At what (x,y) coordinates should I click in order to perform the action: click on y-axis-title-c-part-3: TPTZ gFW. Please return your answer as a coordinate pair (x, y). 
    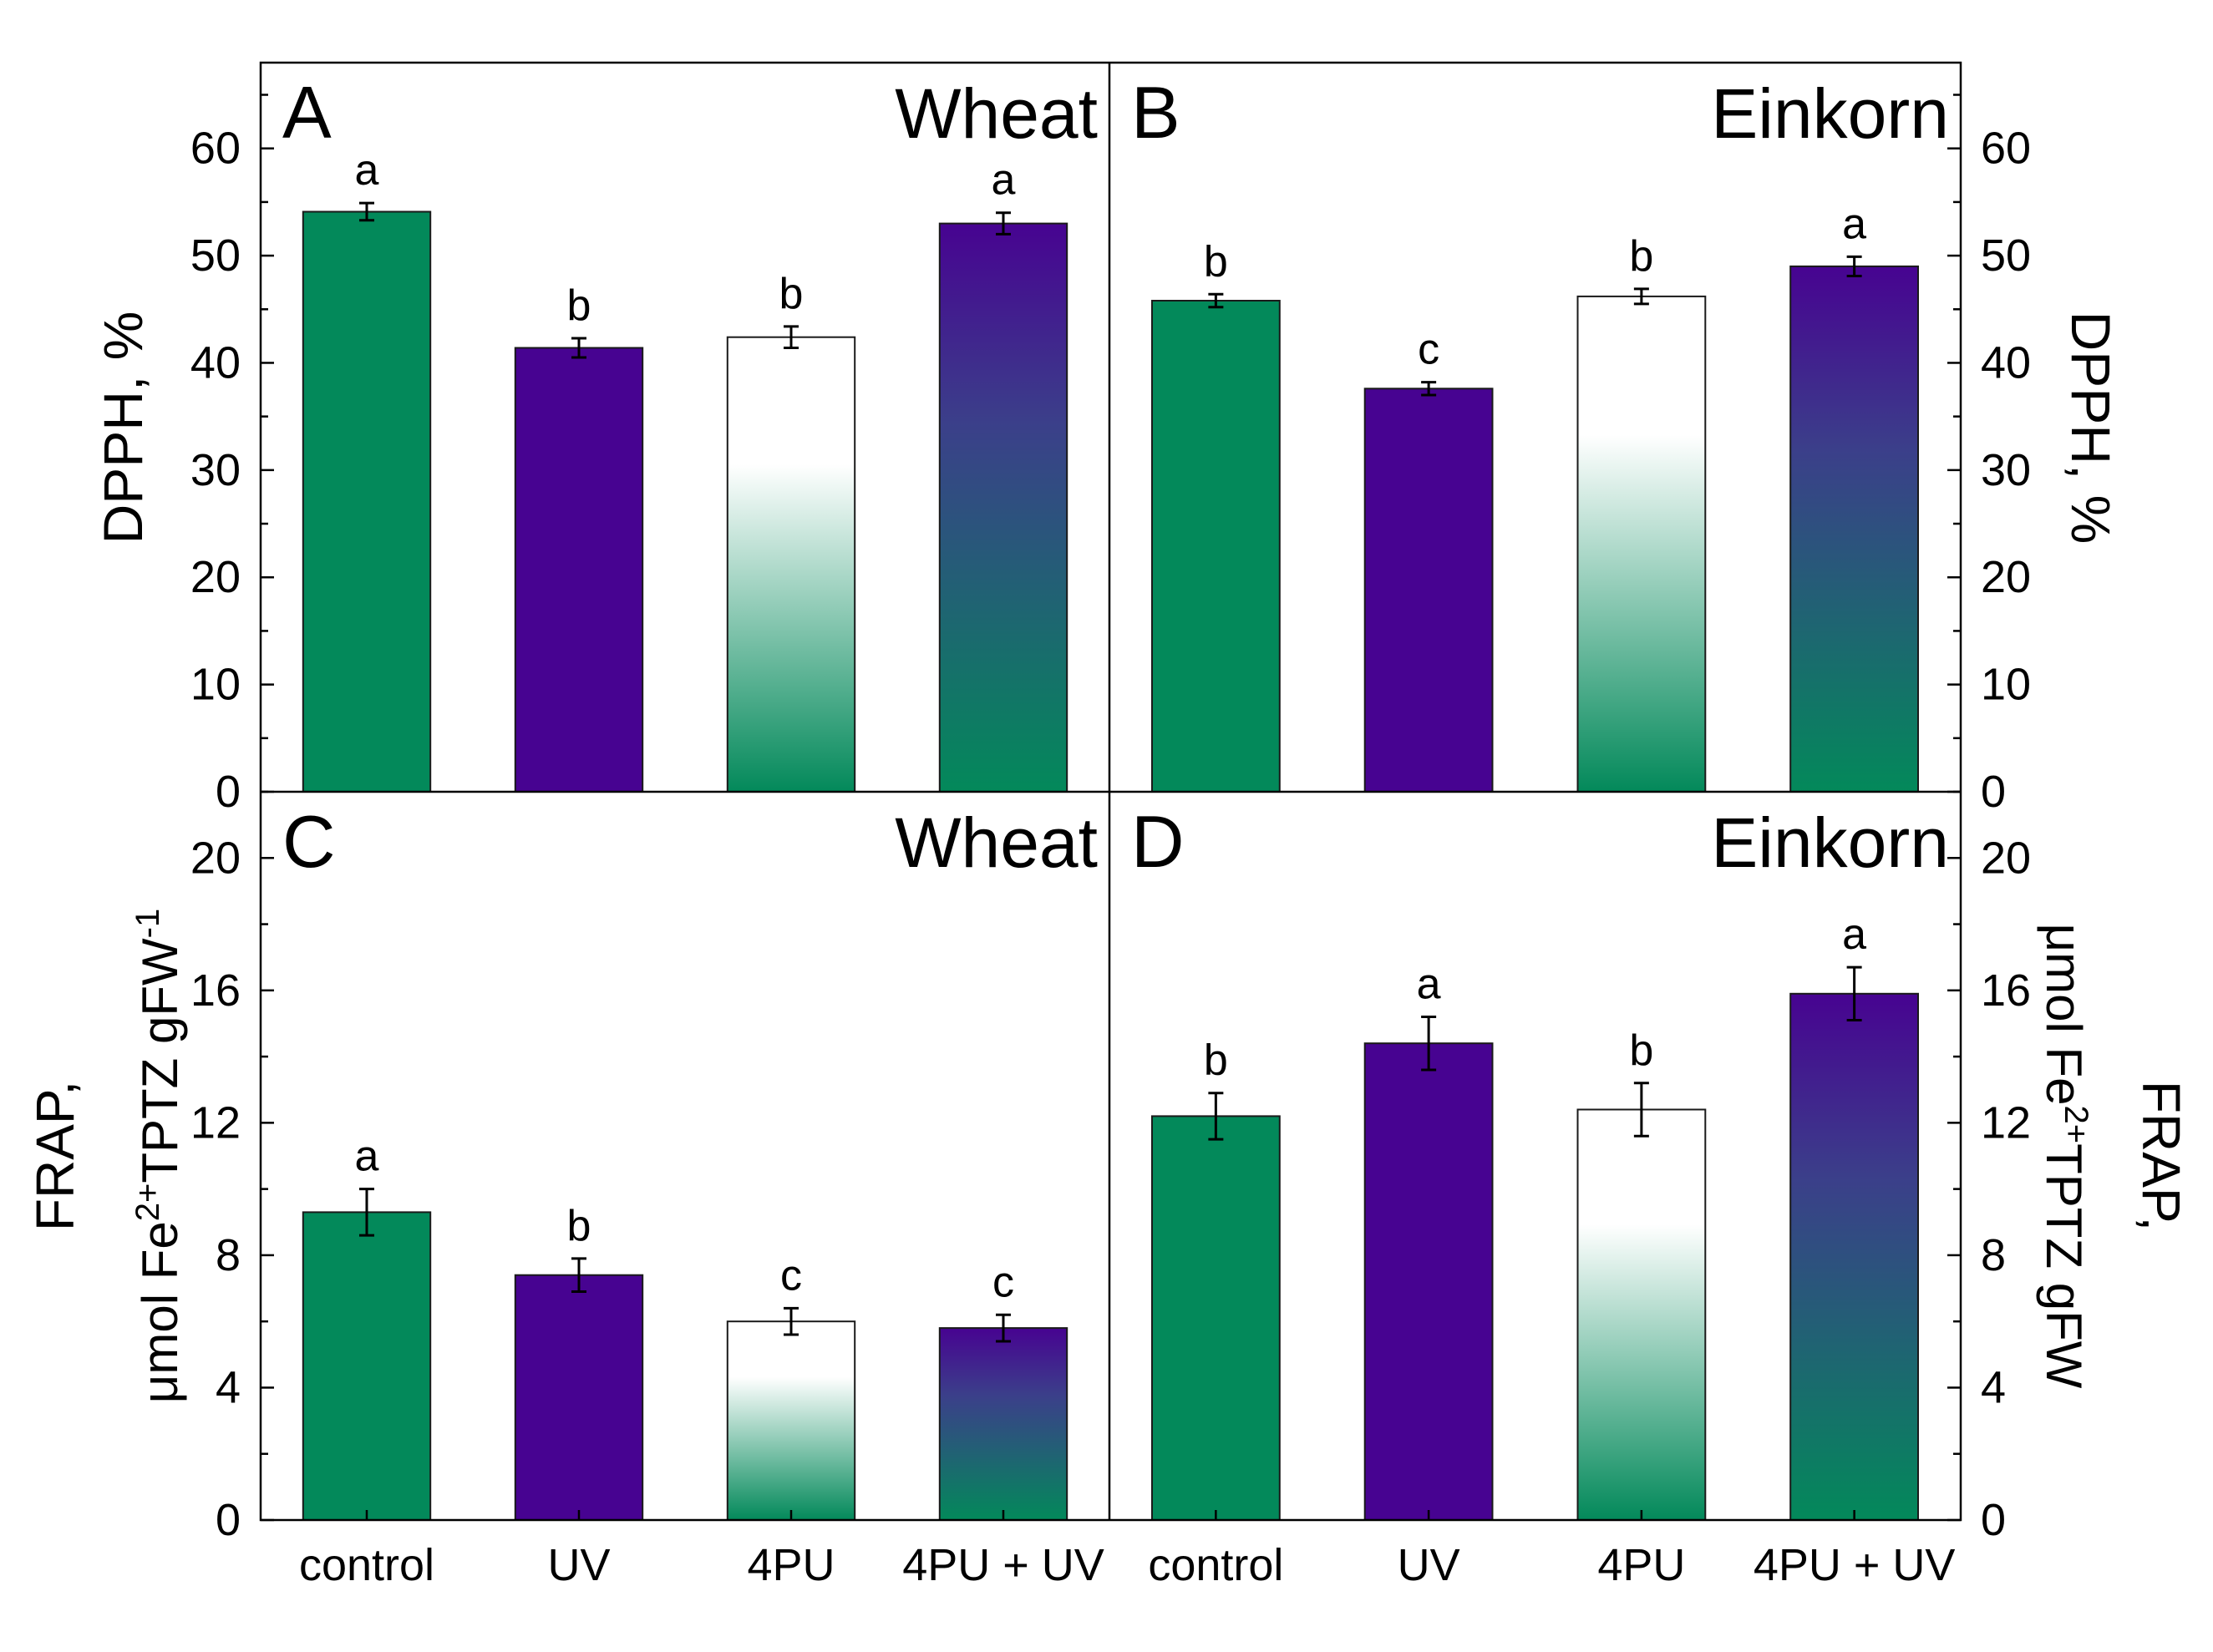
    Looking at the image, I should click on (160, 1060).